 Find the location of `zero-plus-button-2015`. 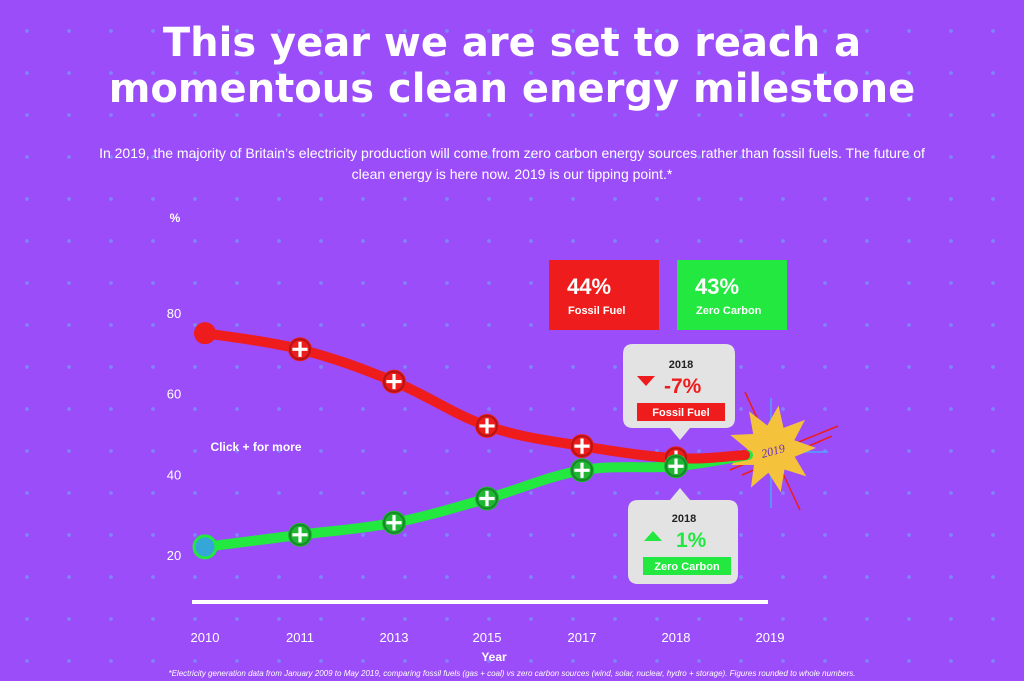

zero-plus-button-2015 is located at coordinates (487, 498).